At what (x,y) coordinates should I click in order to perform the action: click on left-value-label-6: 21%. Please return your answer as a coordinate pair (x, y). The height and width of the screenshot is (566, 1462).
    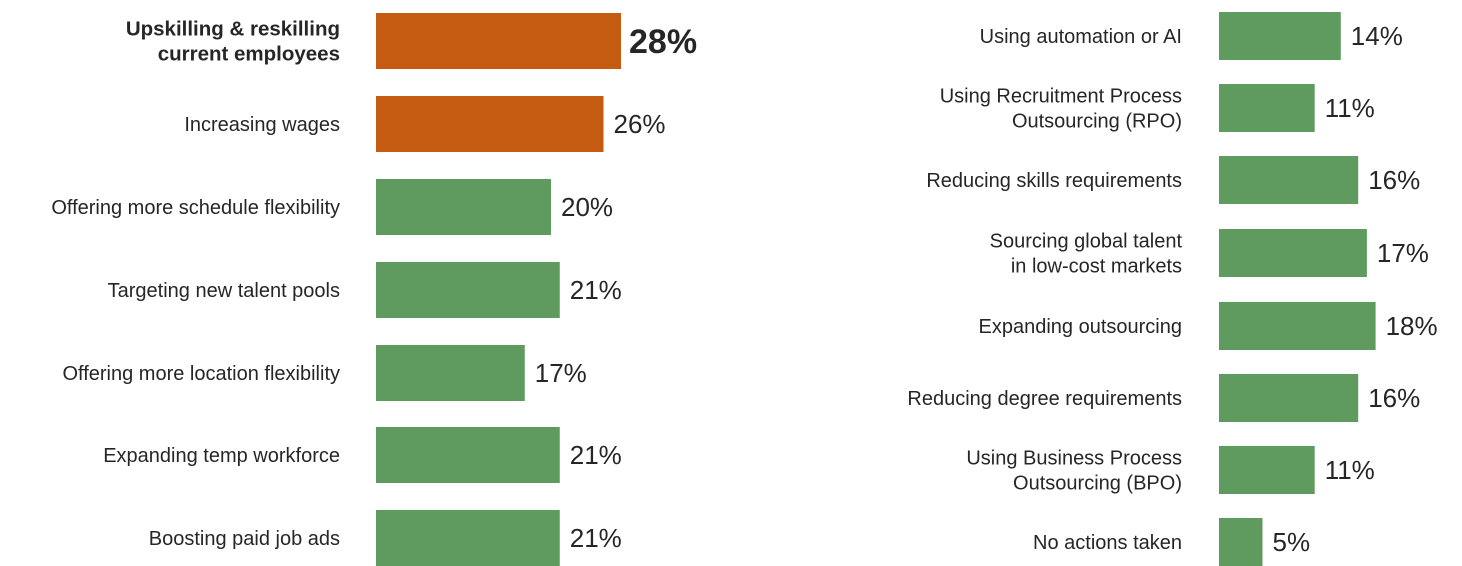
    Looking at the image, I should click on (596, 538).